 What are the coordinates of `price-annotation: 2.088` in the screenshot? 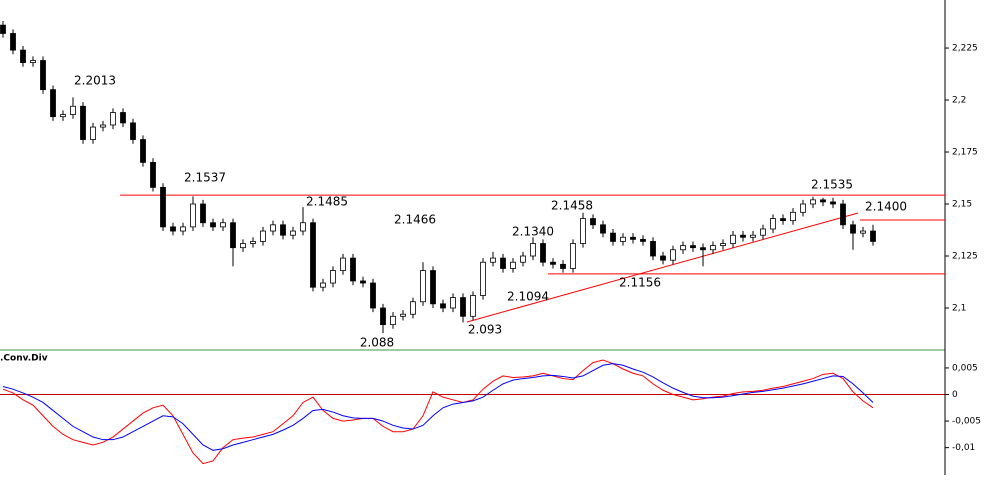 It's located at (377, 343).